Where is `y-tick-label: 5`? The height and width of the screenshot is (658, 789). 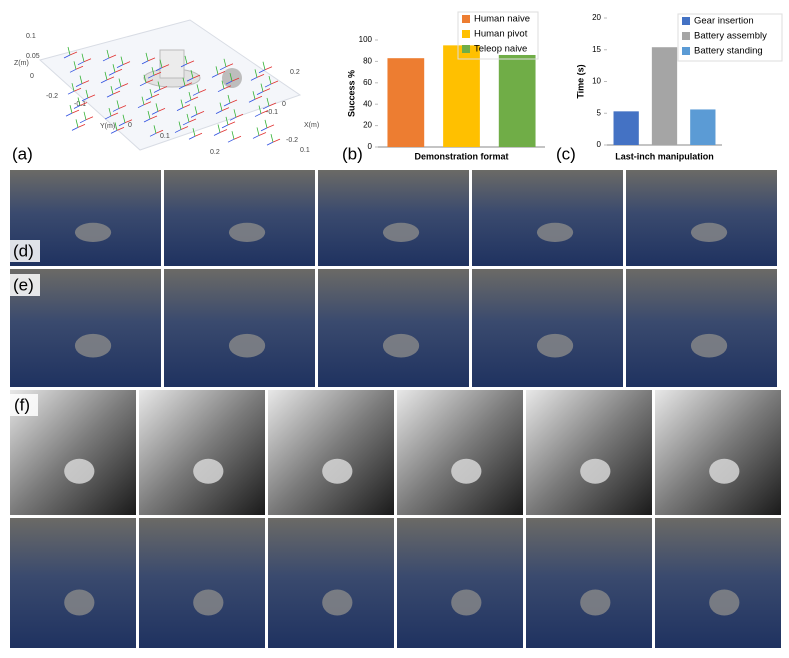
y-tick-label: 5 is located at coordinates (599, 112).